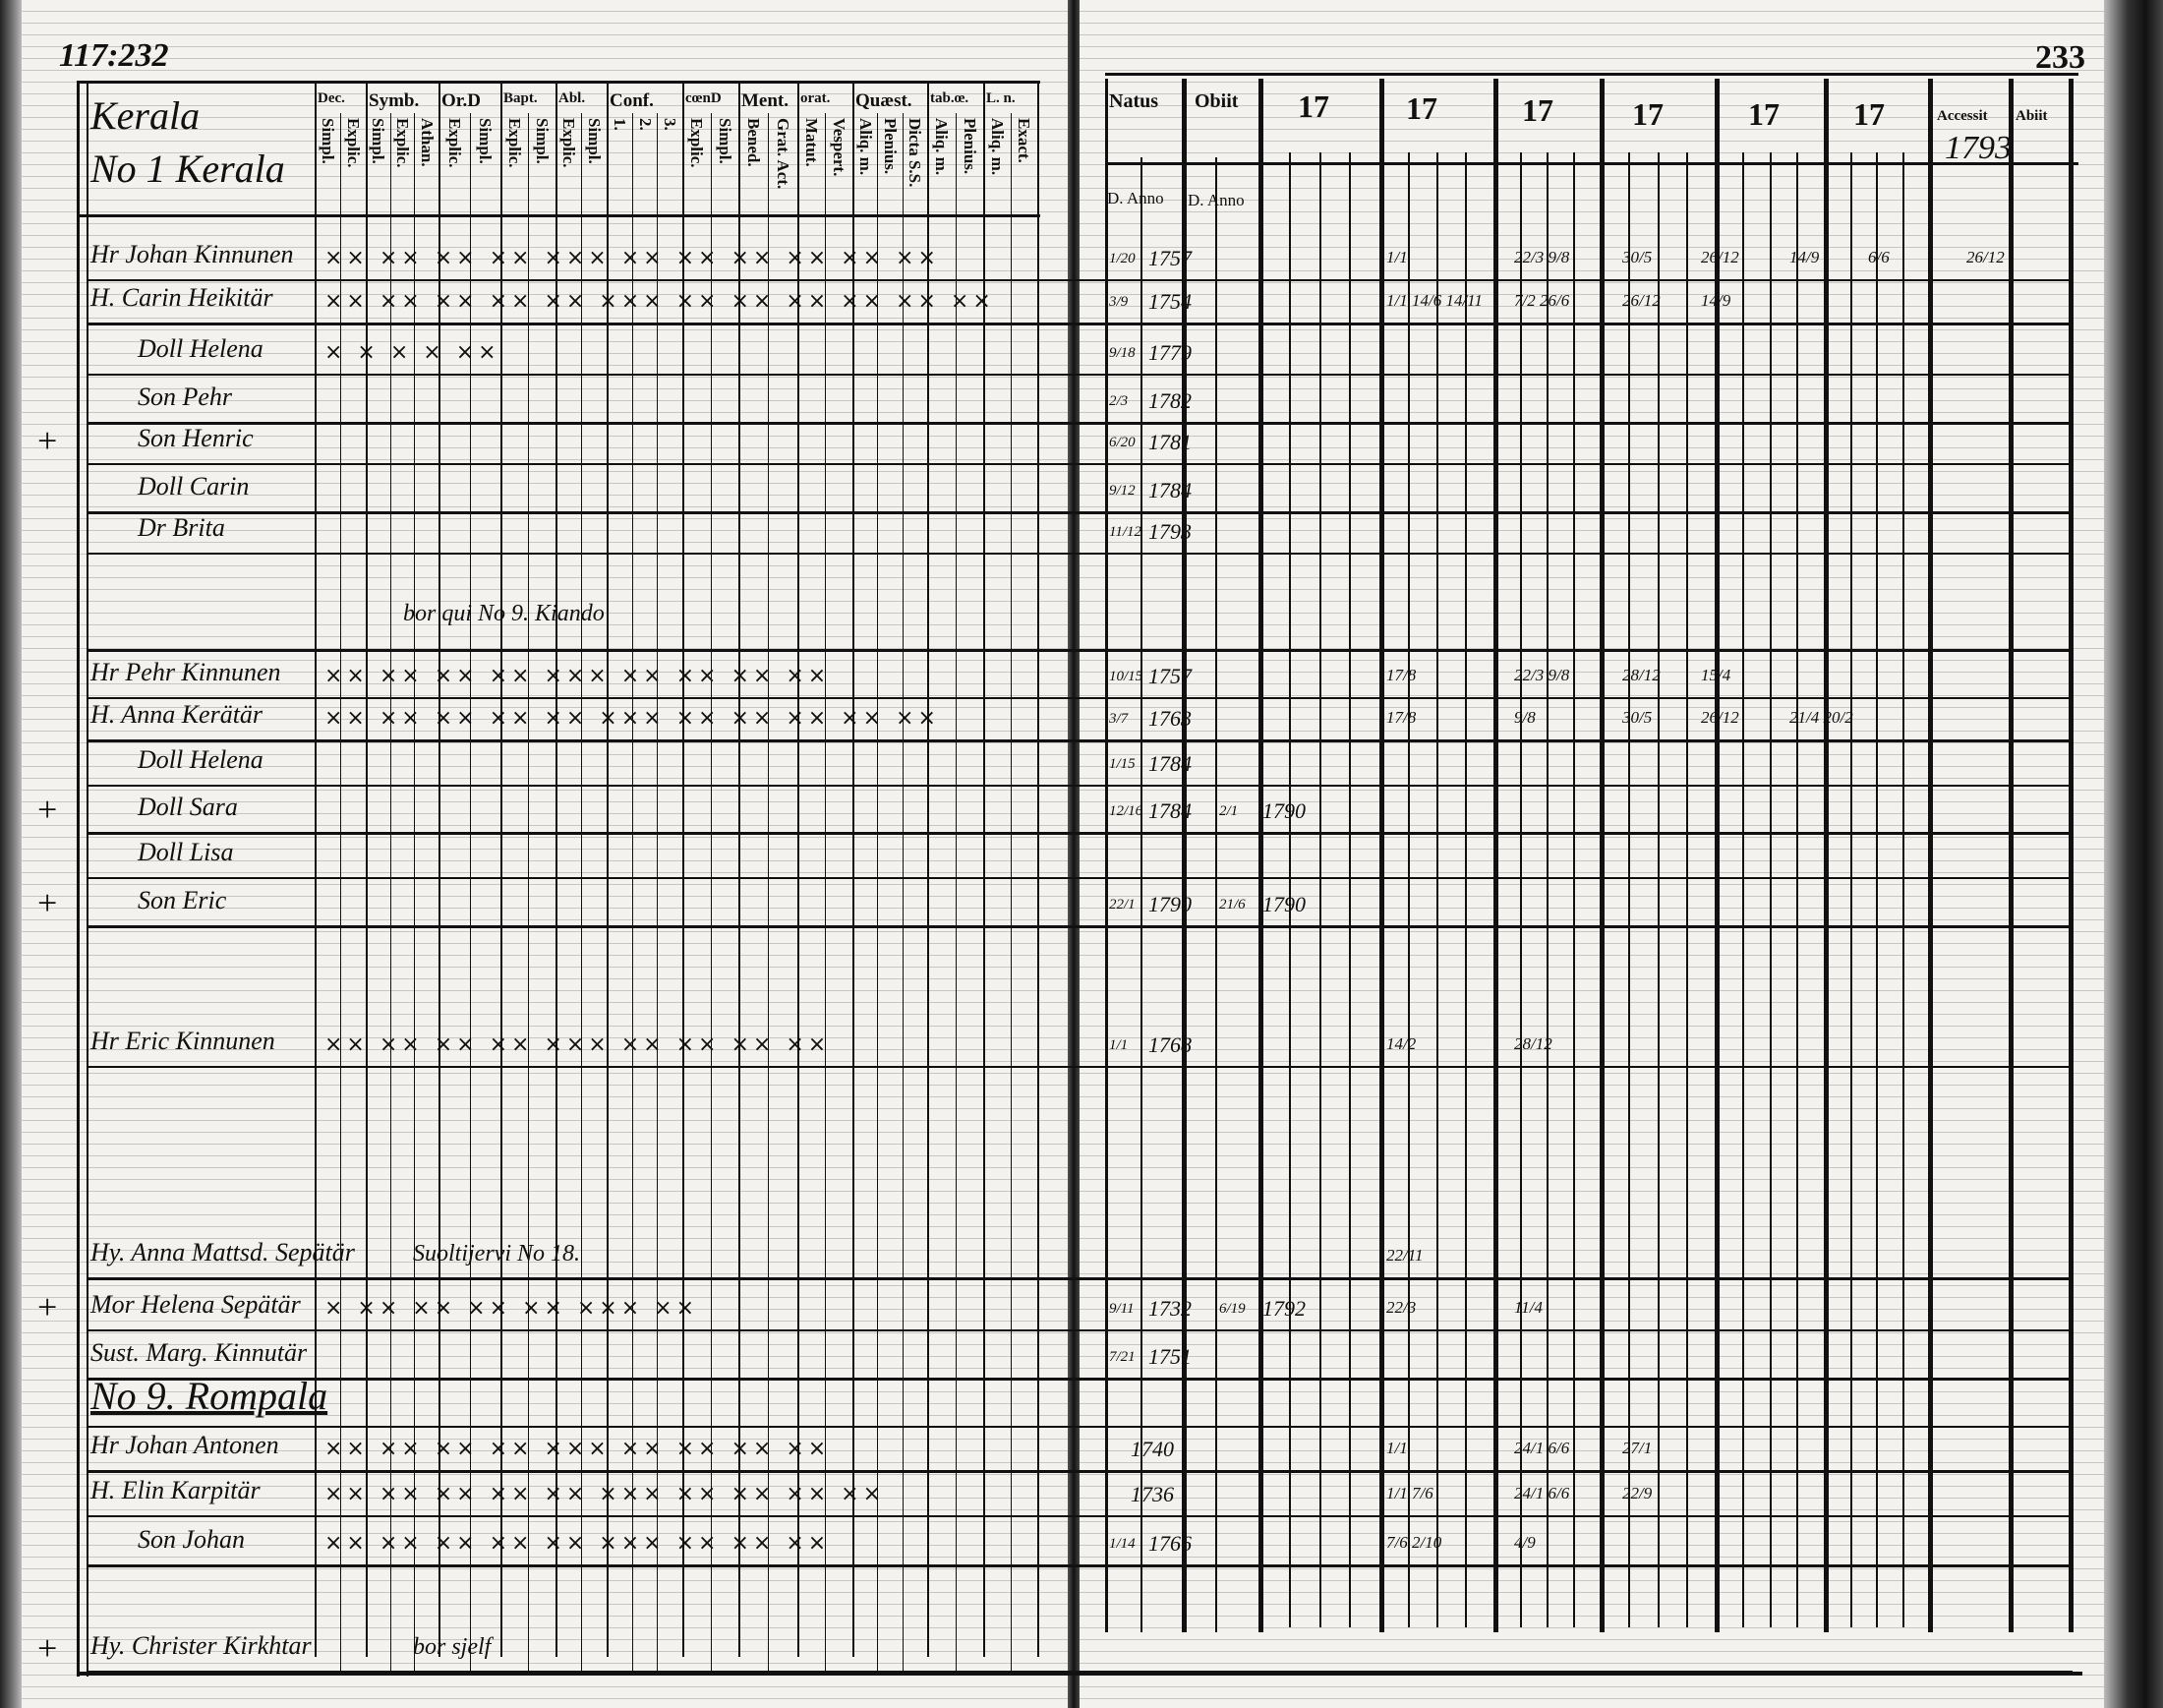 The image size is (2163, 1708). Describe the element at coordinates (632, 258) in the screenshot. I see `catechism-marks: ×× ×× ×× ×× ××× ×× ×× ×× ×× ×× ××` at that location.